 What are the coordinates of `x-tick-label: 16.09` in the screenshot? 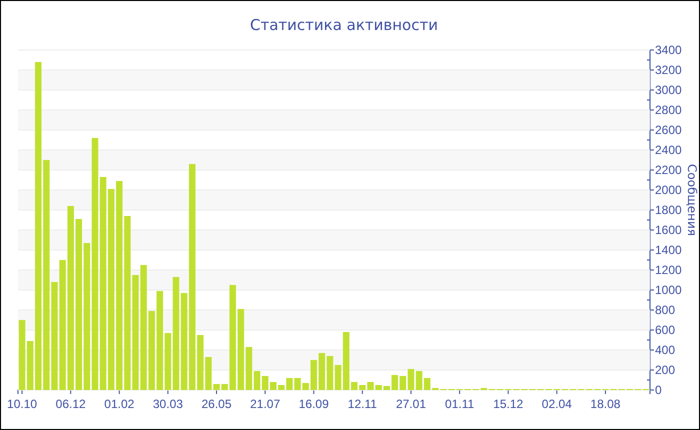 It's located at (314, 403).